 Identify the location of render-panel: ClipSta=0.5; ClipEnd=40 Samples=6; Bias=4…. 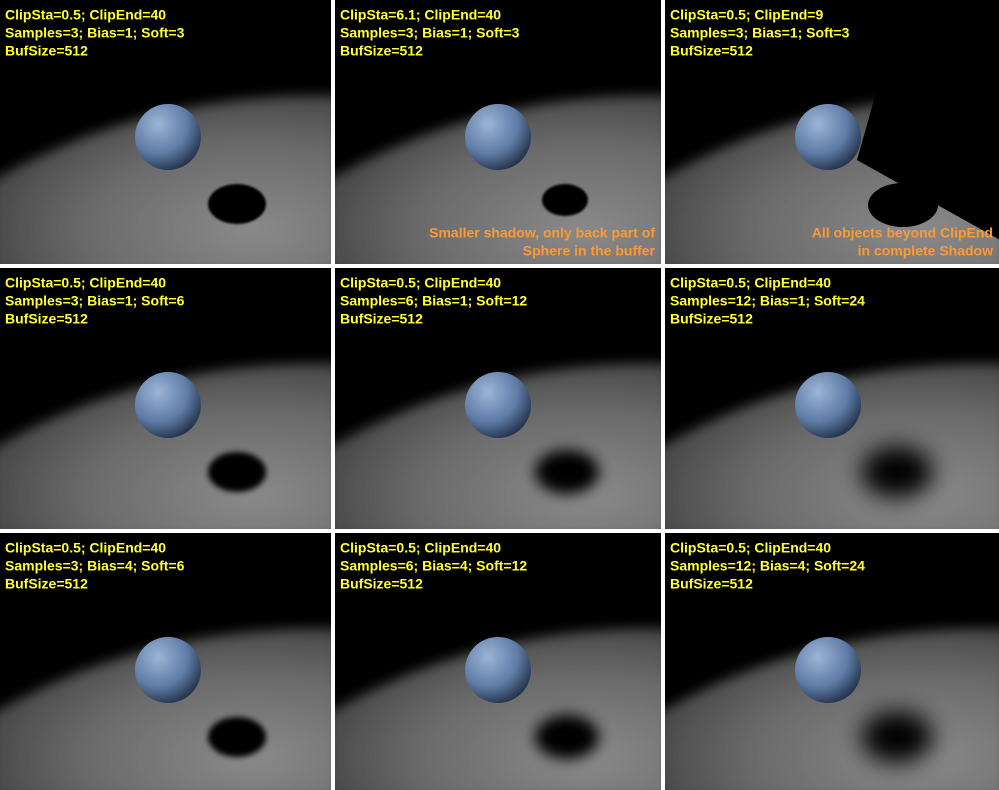
(498, 661).